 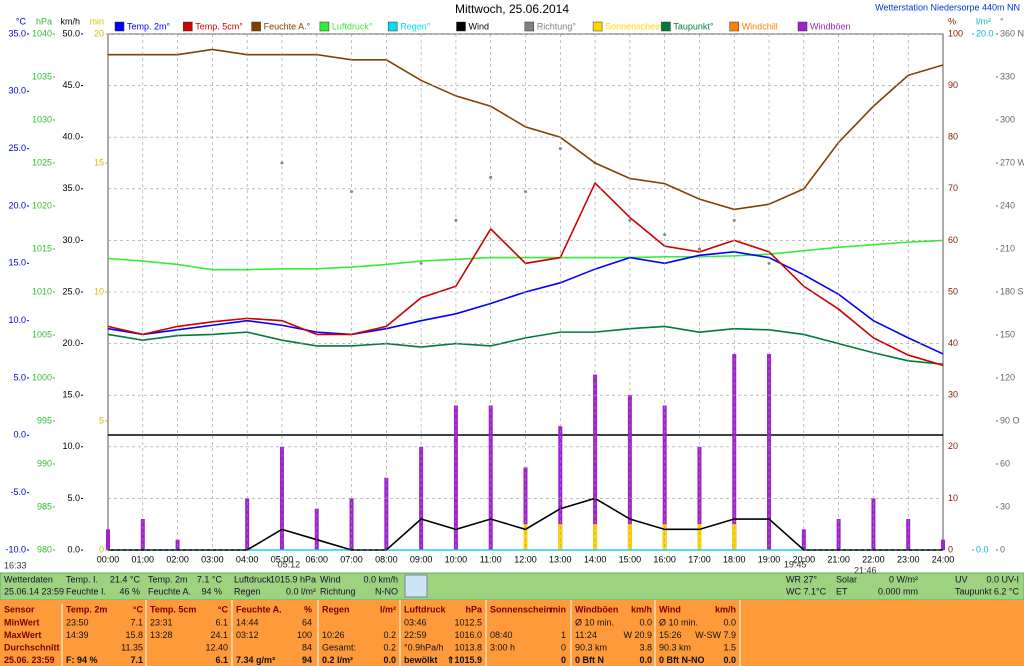 What do you see at coordinates (71, 137) in the screenshot?
I see `y-tick-label: 40.0` at bounding box center [71, 137].